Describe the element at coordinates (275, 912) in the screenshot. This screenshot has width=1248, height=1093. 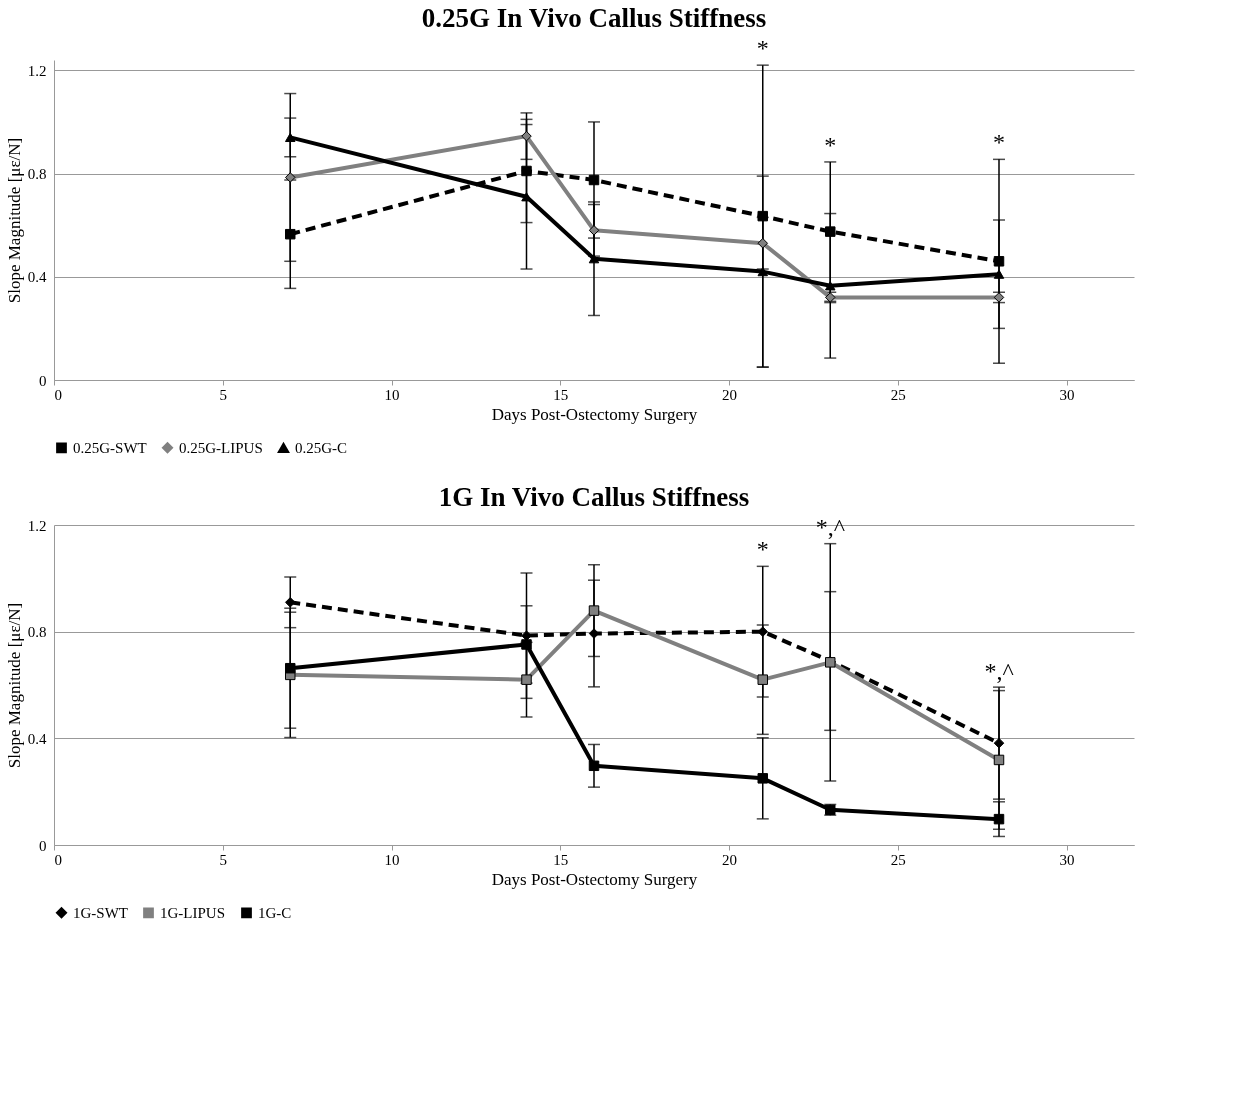
I see `legend-label: 1G-C` at that location.